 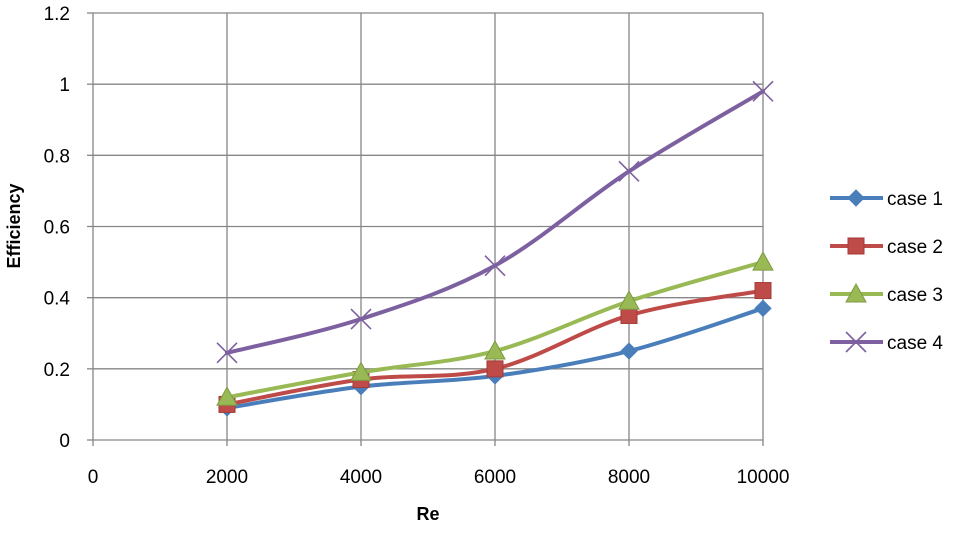 I want to click on legend: case 1 case 2 case 3 case 4, so click(x=886, y=271).